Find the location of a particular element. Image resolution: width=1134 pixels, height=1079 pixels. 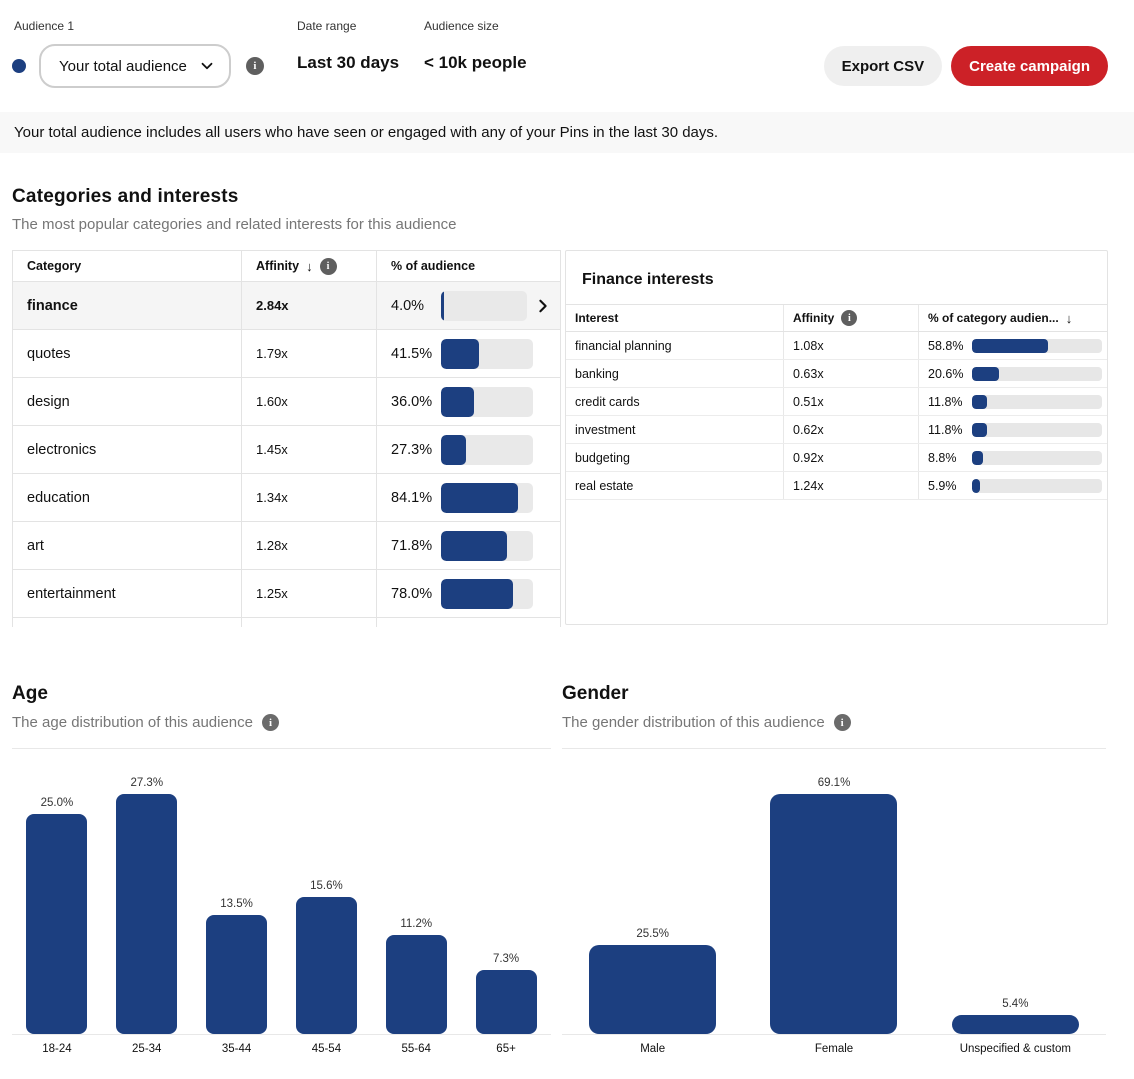

column-header-interest-affinity: Affinity i is located at coordinates (850, 318).